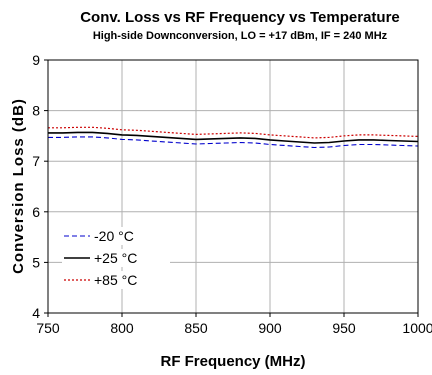 The height and width of the screenshot is (375, 432). What do you see at coordinates (48, 328) in the screenshot?
I see `x-tick-label: 750` at bounding box center [48, 328].